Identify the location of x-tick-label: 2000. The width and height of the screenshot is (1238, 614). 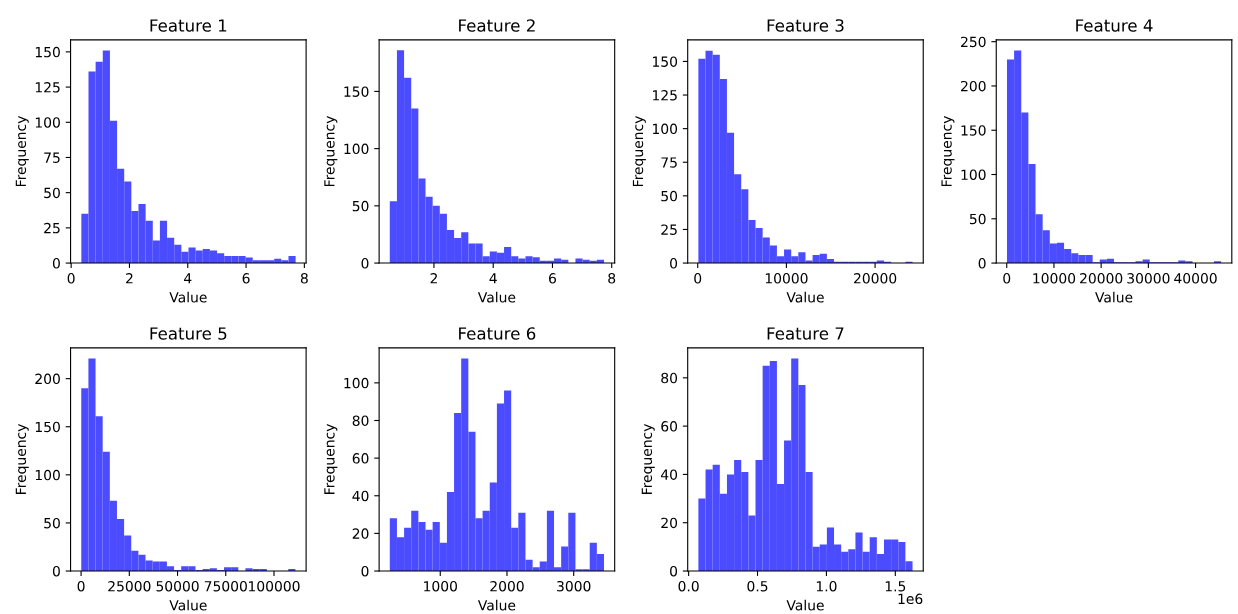
(507, 586).